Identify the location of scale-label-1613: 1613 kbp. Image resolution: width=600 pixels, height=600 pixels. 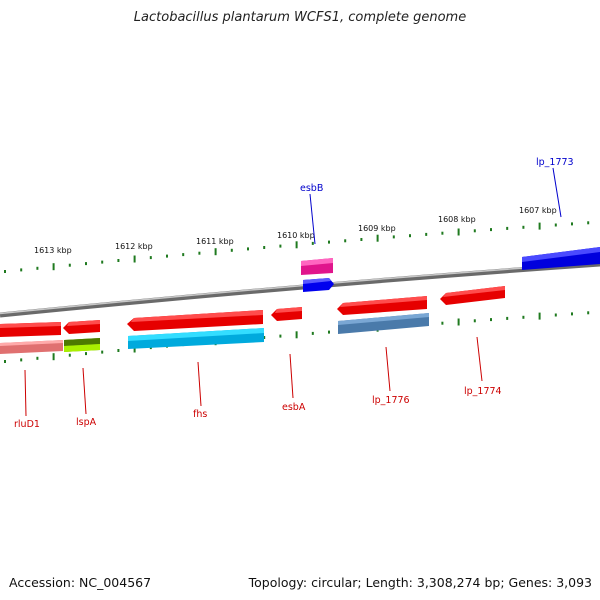
(53, 250).